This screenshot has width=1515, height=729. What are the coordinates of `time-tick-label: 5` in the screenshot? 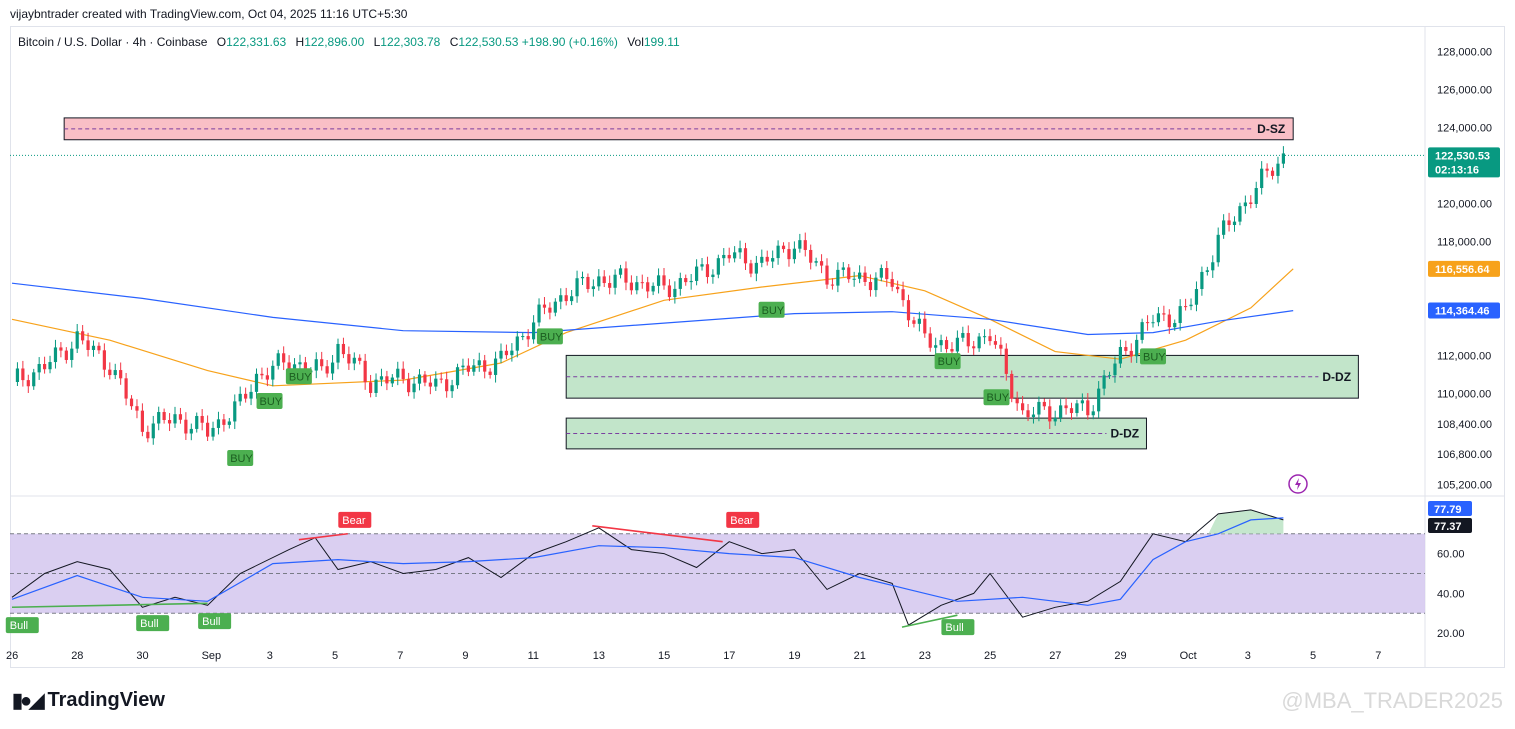 It's located at (335, 656).